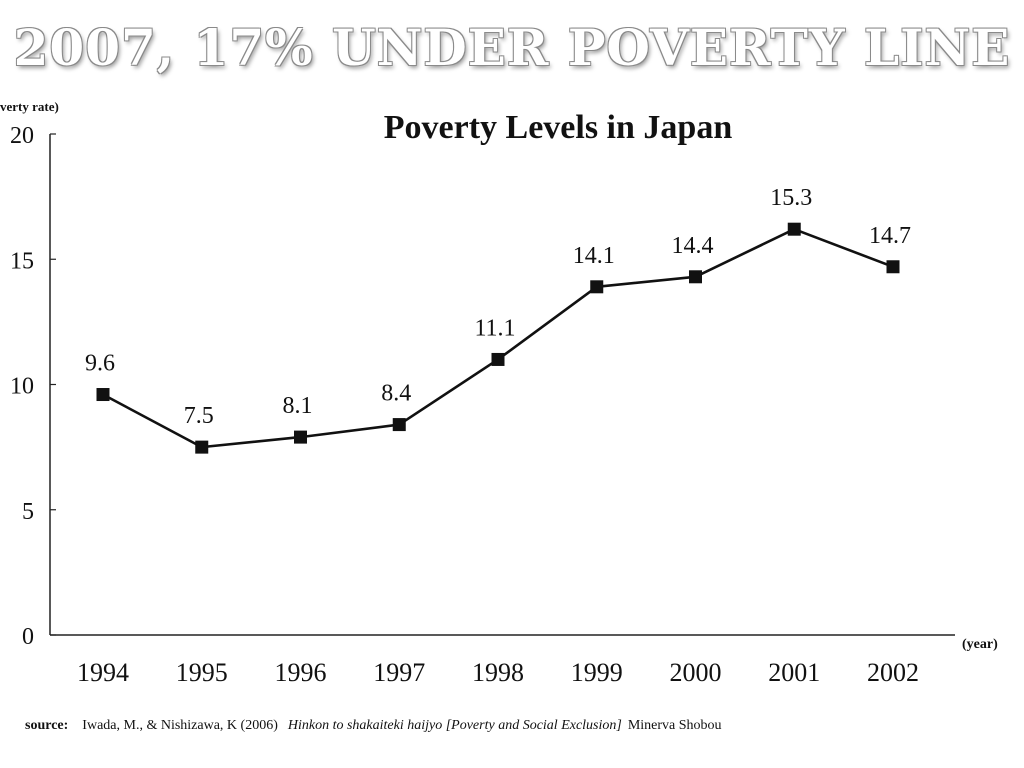 This screenshot has height=768, width=1024. Describe the element at coordinates (103, 672) in the screenshot. I see `x-tick-label: 1994` at that location.